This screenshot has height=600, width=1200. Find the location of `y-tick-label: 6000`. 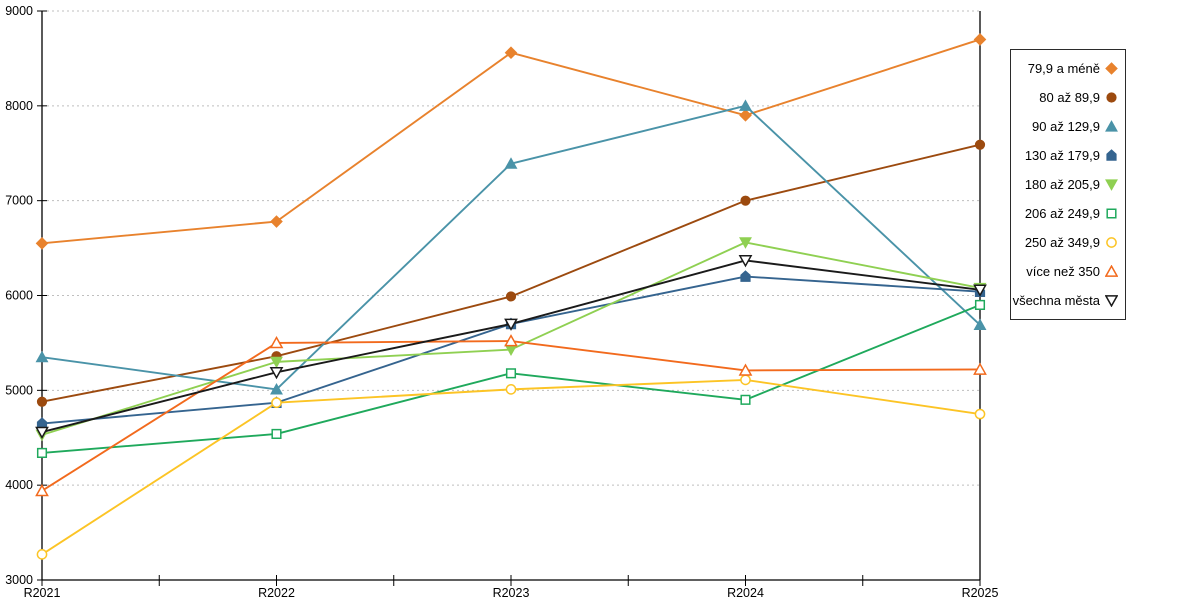

y-tick-label: 6000 is located at coordinates (19, 296).